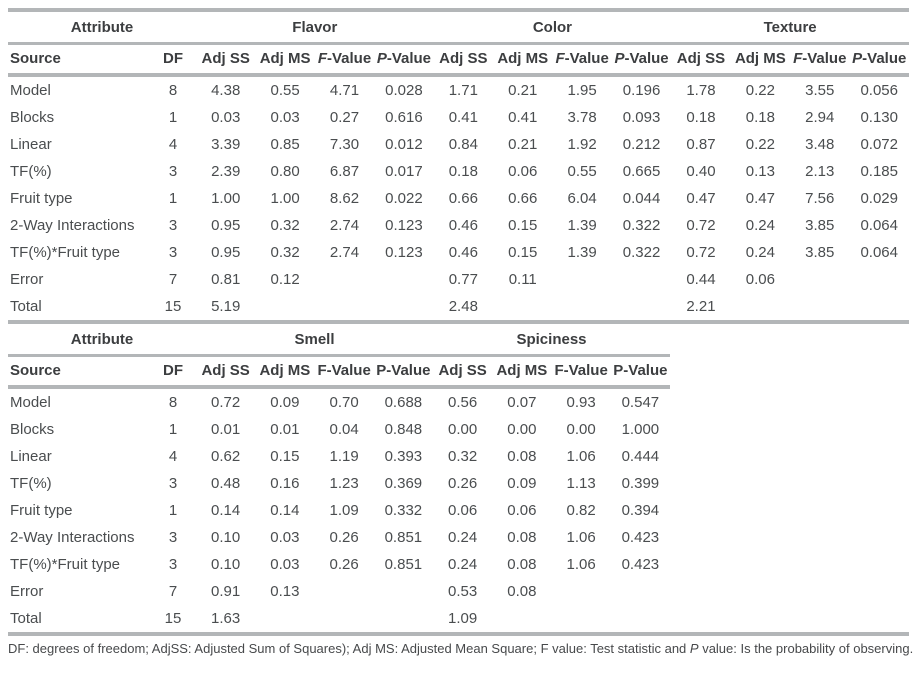 This screenshot has height=682, width=917. What do you see at coordinates (820, 225) in the screenshot?
I see `value-cell: 3.85` at bounding box center [820, 225].